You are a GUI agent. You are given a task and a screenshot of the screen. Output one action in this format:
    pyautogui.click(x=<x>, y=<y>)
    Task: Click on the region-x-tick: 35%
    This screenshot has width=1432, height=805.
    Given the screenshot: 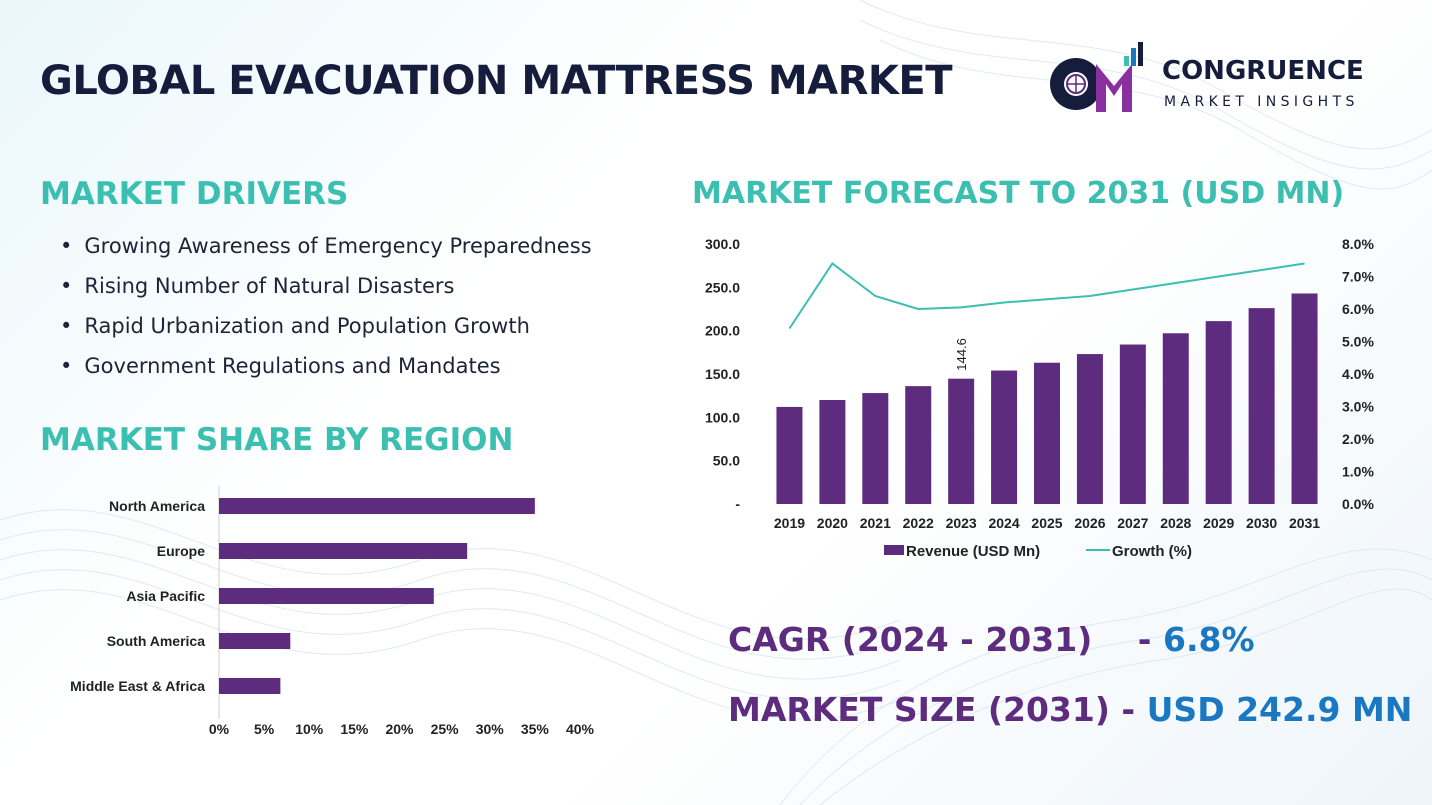 What is the action you would take?
    pyautogui.click(x=535, y=729)
    